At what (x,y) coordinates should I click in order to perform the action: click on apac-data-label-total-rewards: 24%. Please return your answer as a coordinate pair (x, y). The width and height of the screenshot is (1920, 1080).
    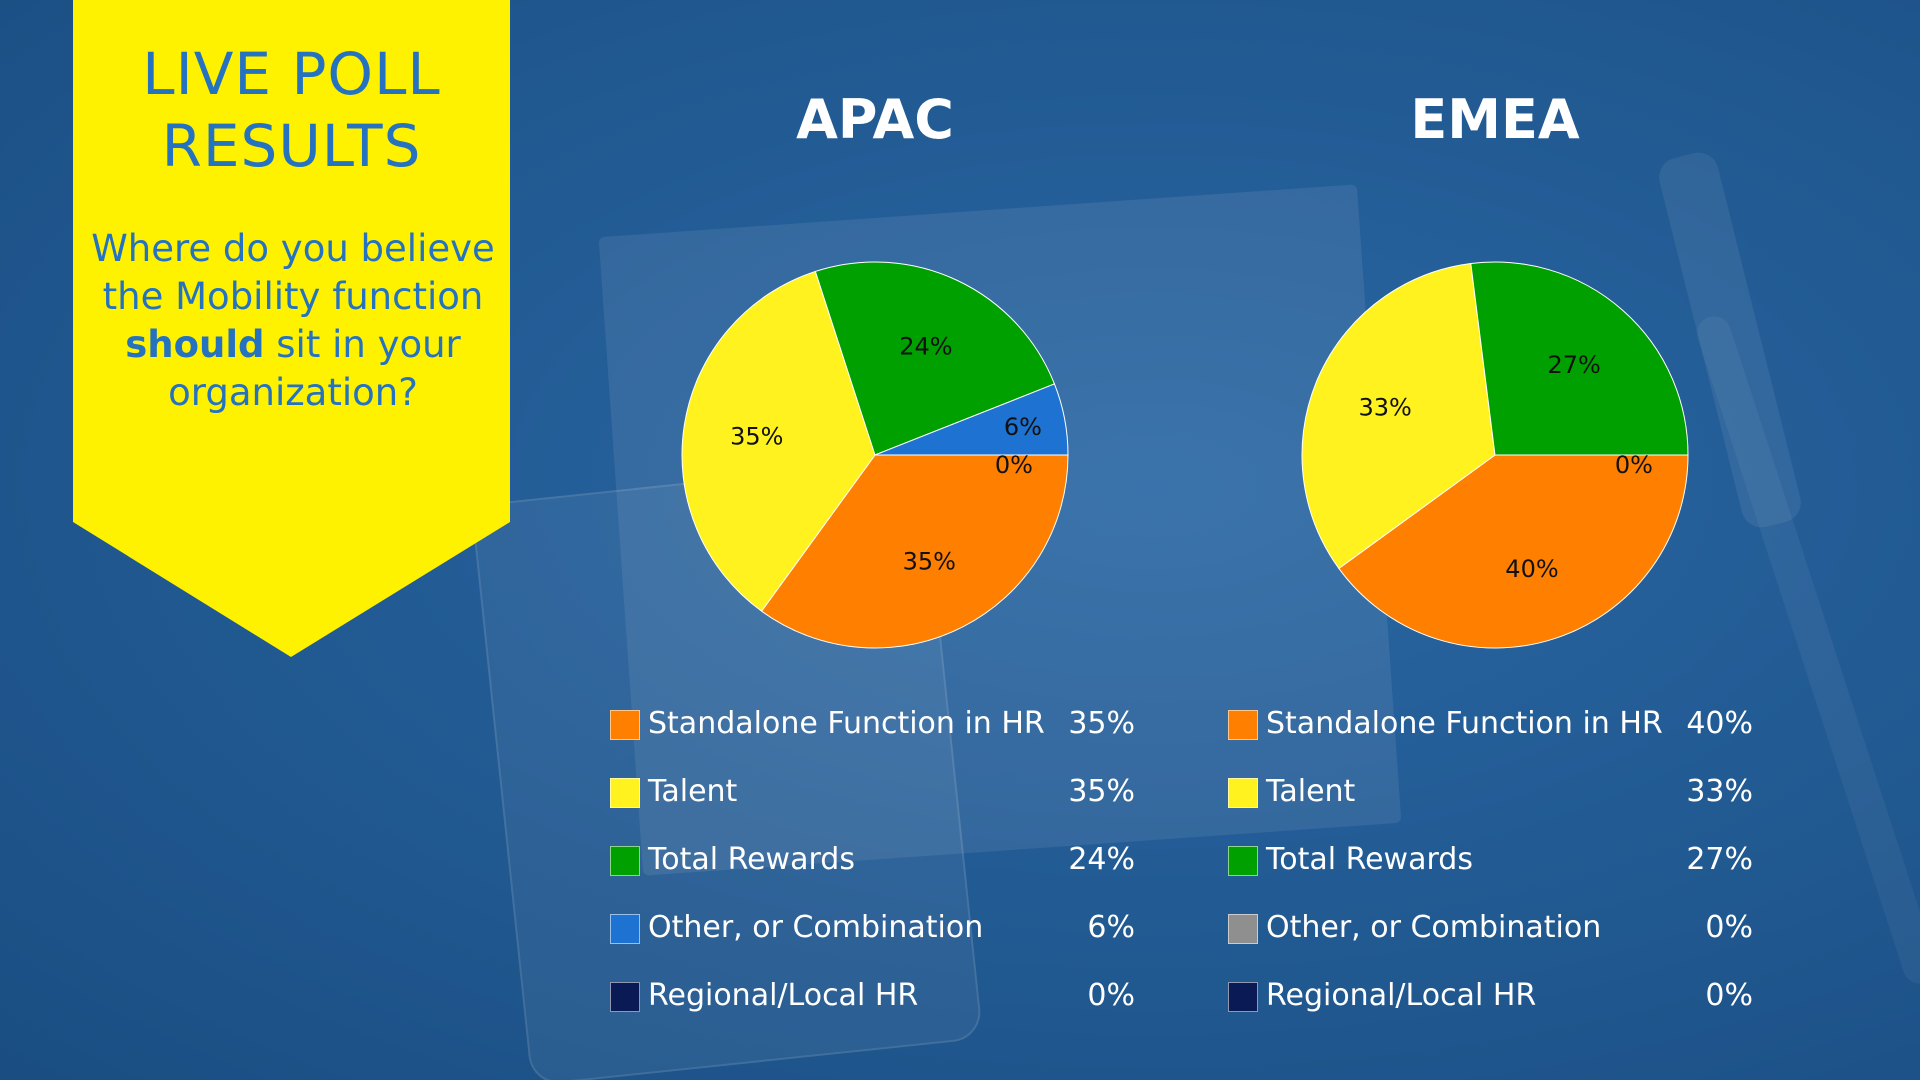
    Looking at the image, I should click on (925, 347).